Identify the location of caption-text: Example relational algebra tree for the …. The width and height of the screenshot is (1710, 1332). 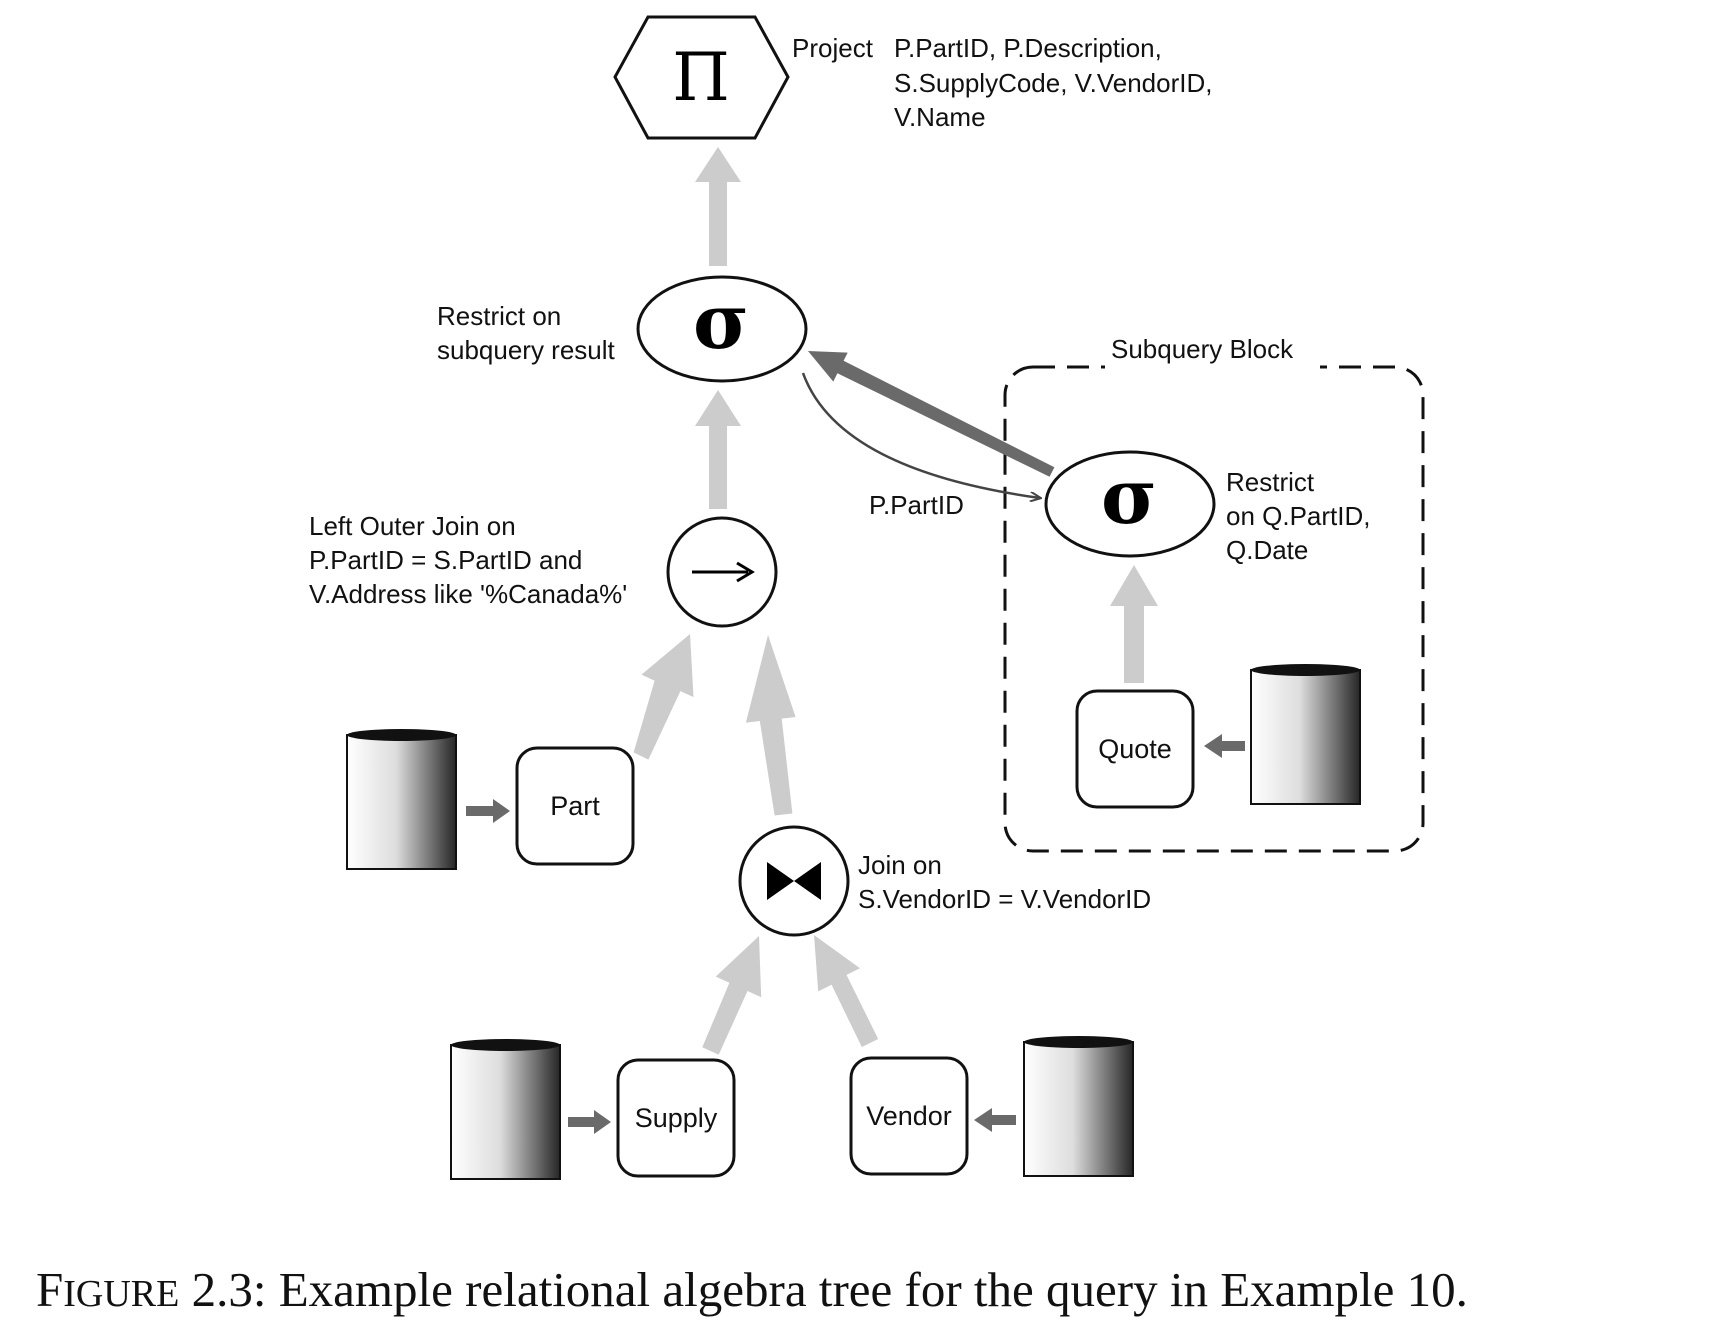
(873, 1289).